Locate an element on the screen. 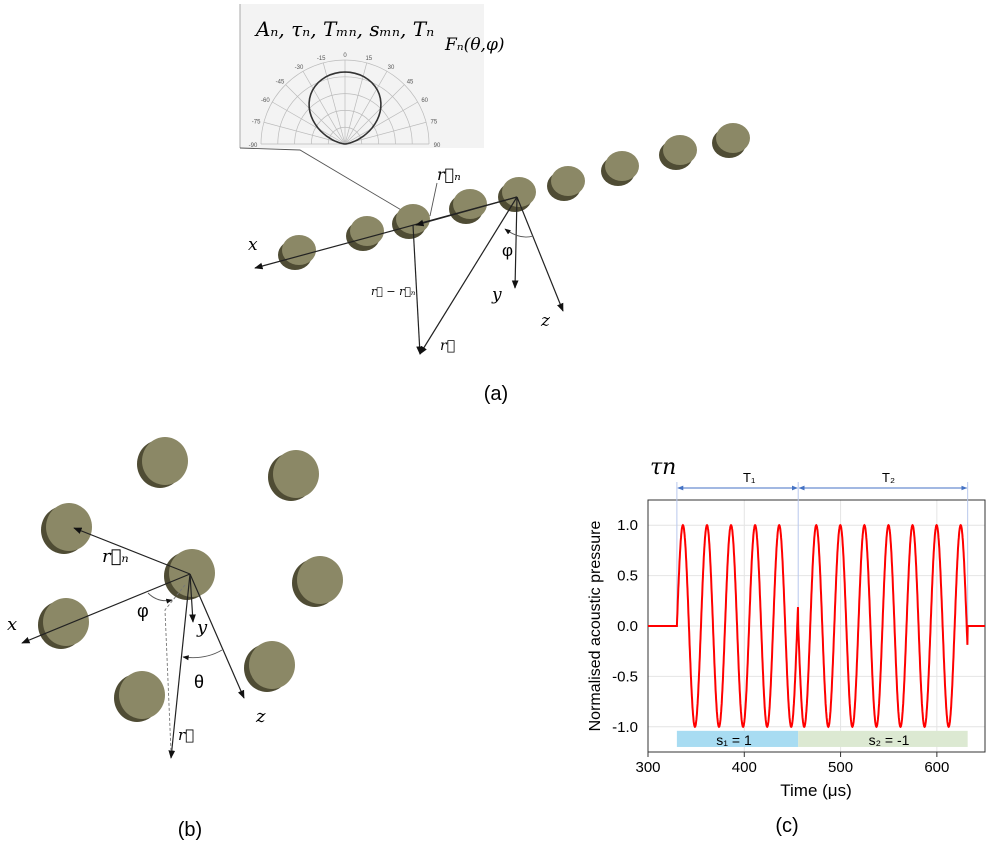 The height and width of the screenshot is (853, 1000). y-tick-label: 0.5 is located at coordinates (627, 576).